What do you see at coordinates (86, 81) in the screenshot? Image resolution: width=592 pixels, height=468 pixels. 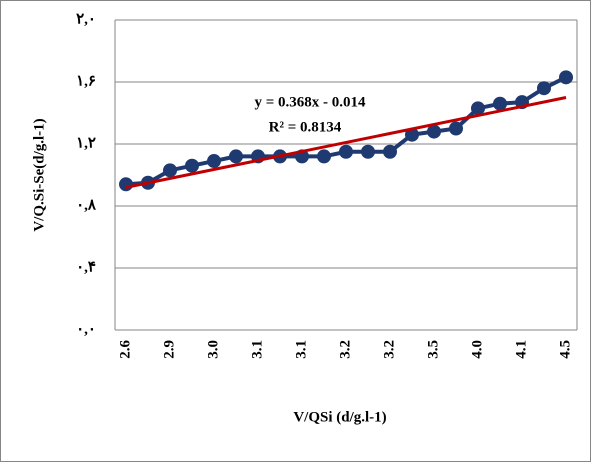 I see `y-tick-label: ۱,۶` at bounding box center [86, 81].